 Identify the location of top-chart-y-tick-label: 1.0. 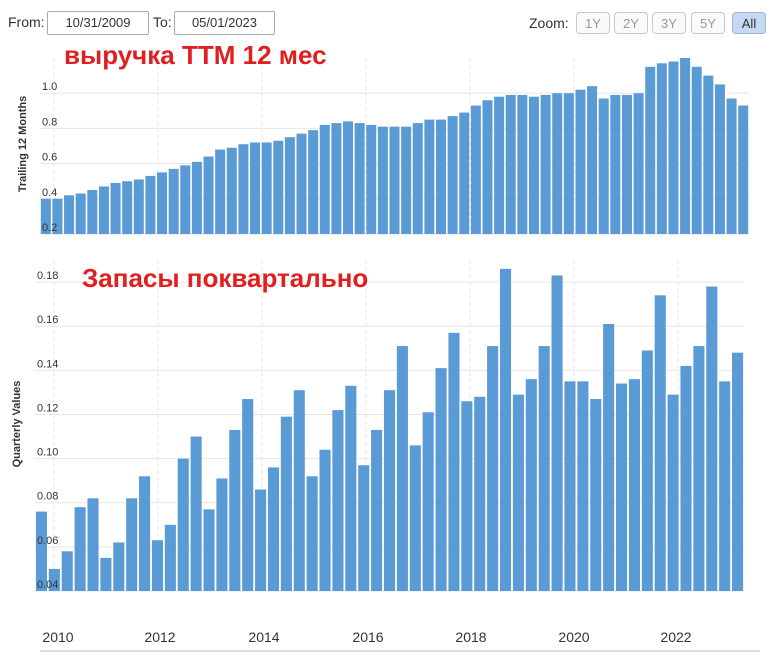
(49, 87).